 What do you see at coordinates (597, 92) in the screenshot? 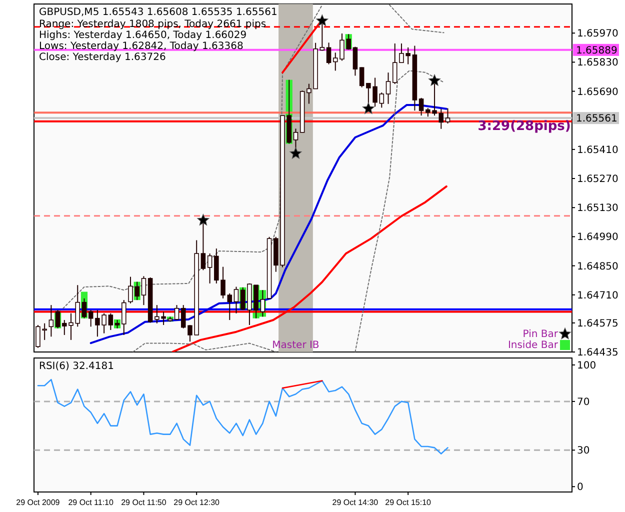
I see `y-tick-label: 1.65690` at bounding box center [597, 92].